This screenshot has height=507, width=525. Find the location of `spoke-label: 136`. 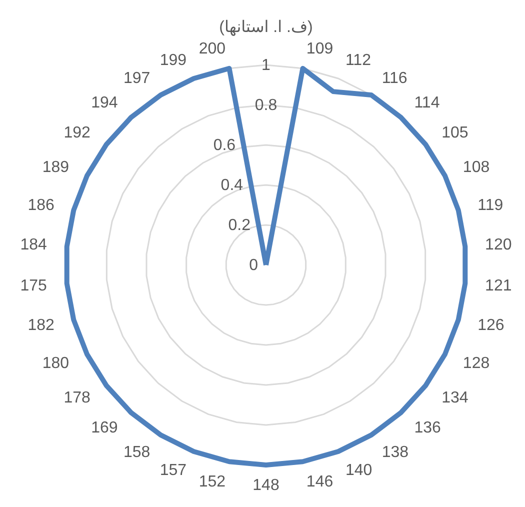

spoke-label: 136 is located at coordinates (428, 428).